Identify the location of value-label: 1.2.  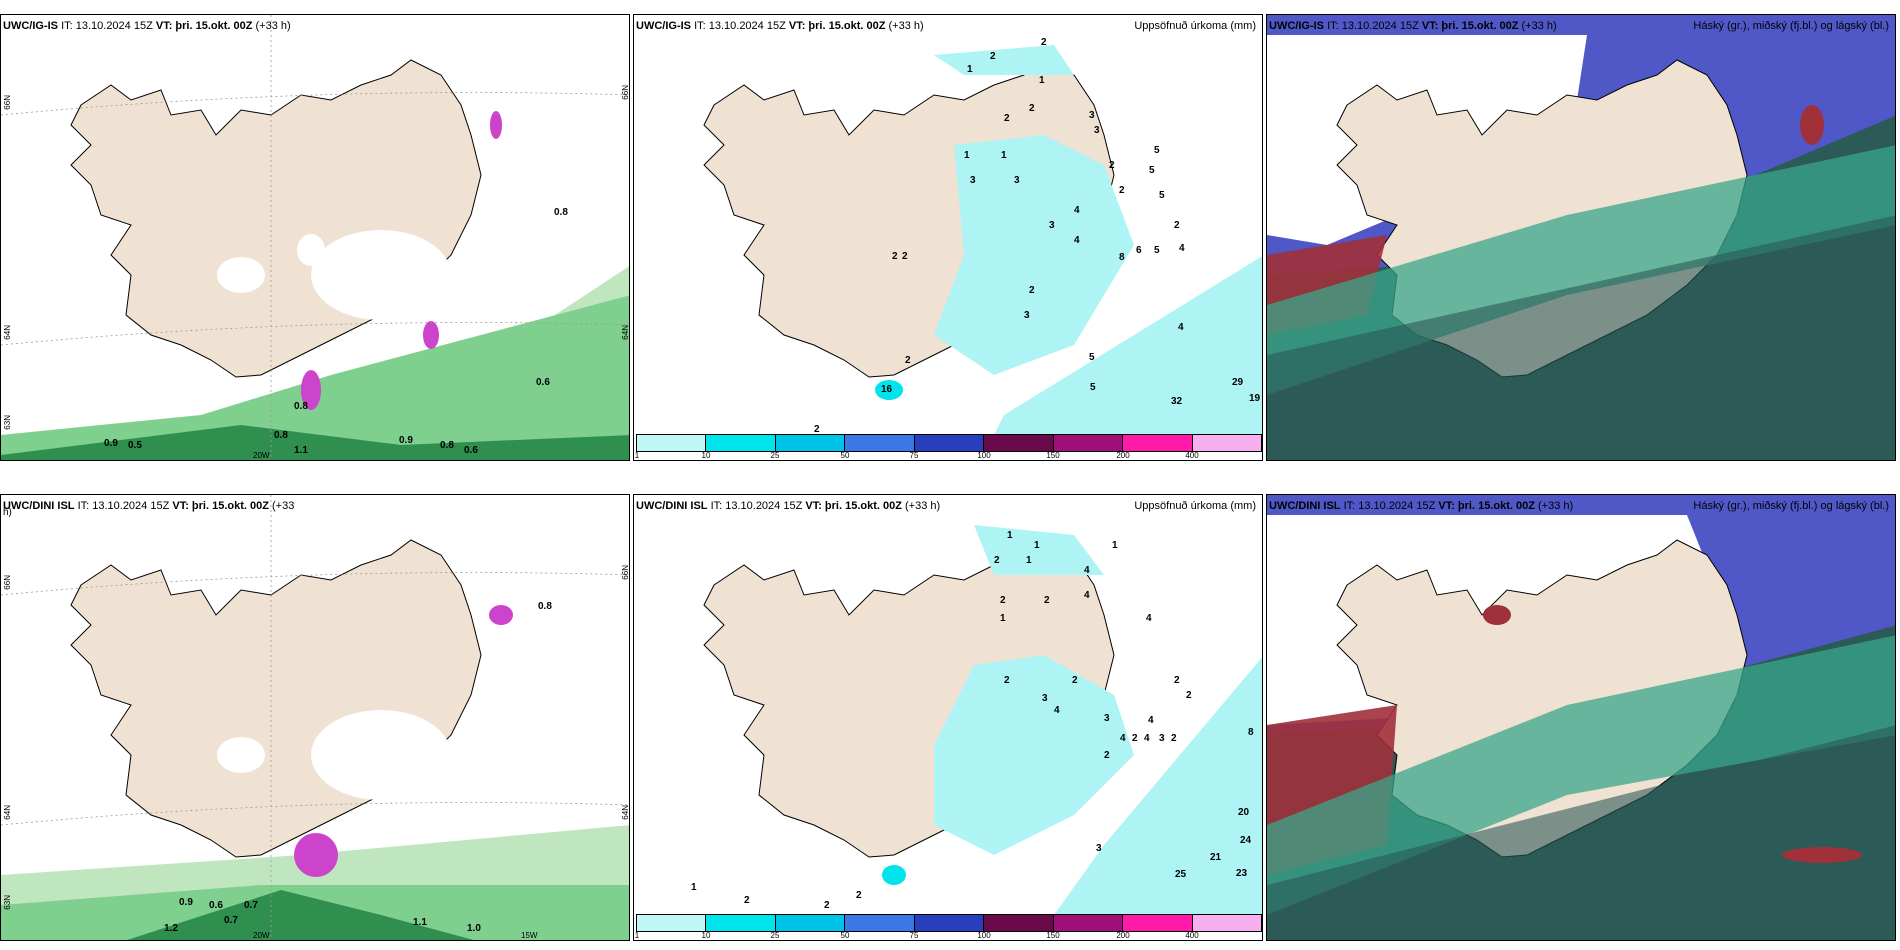
(171, 928).